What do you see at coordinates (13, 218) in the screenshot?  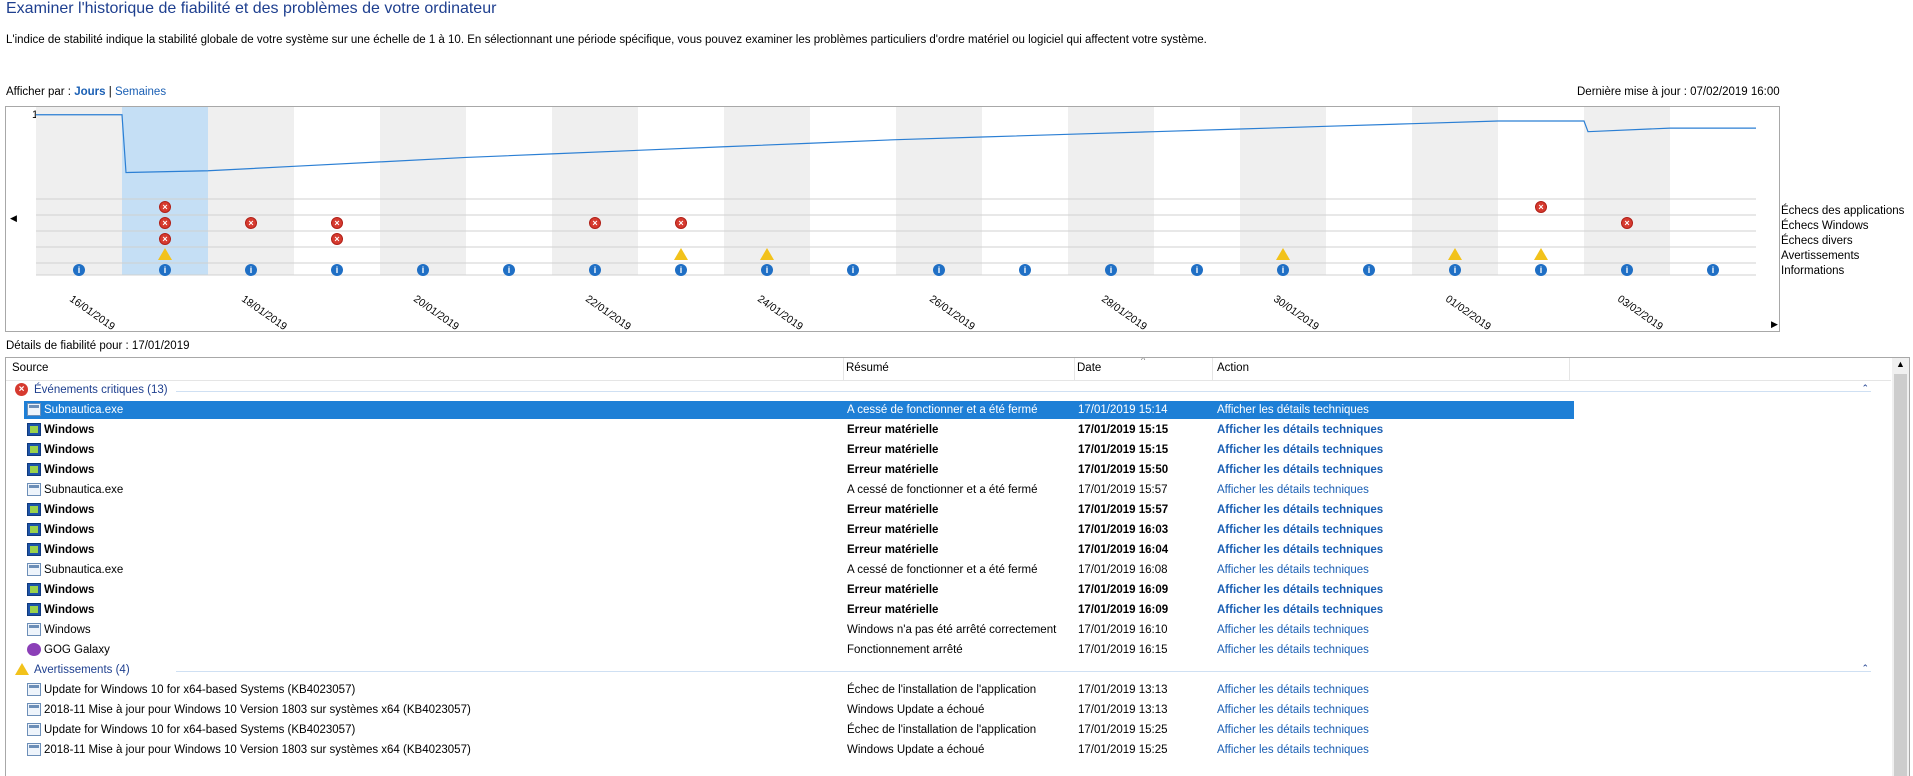 I see `chart-scroll-left-icon: ◀` at bounding box center [13, 218].